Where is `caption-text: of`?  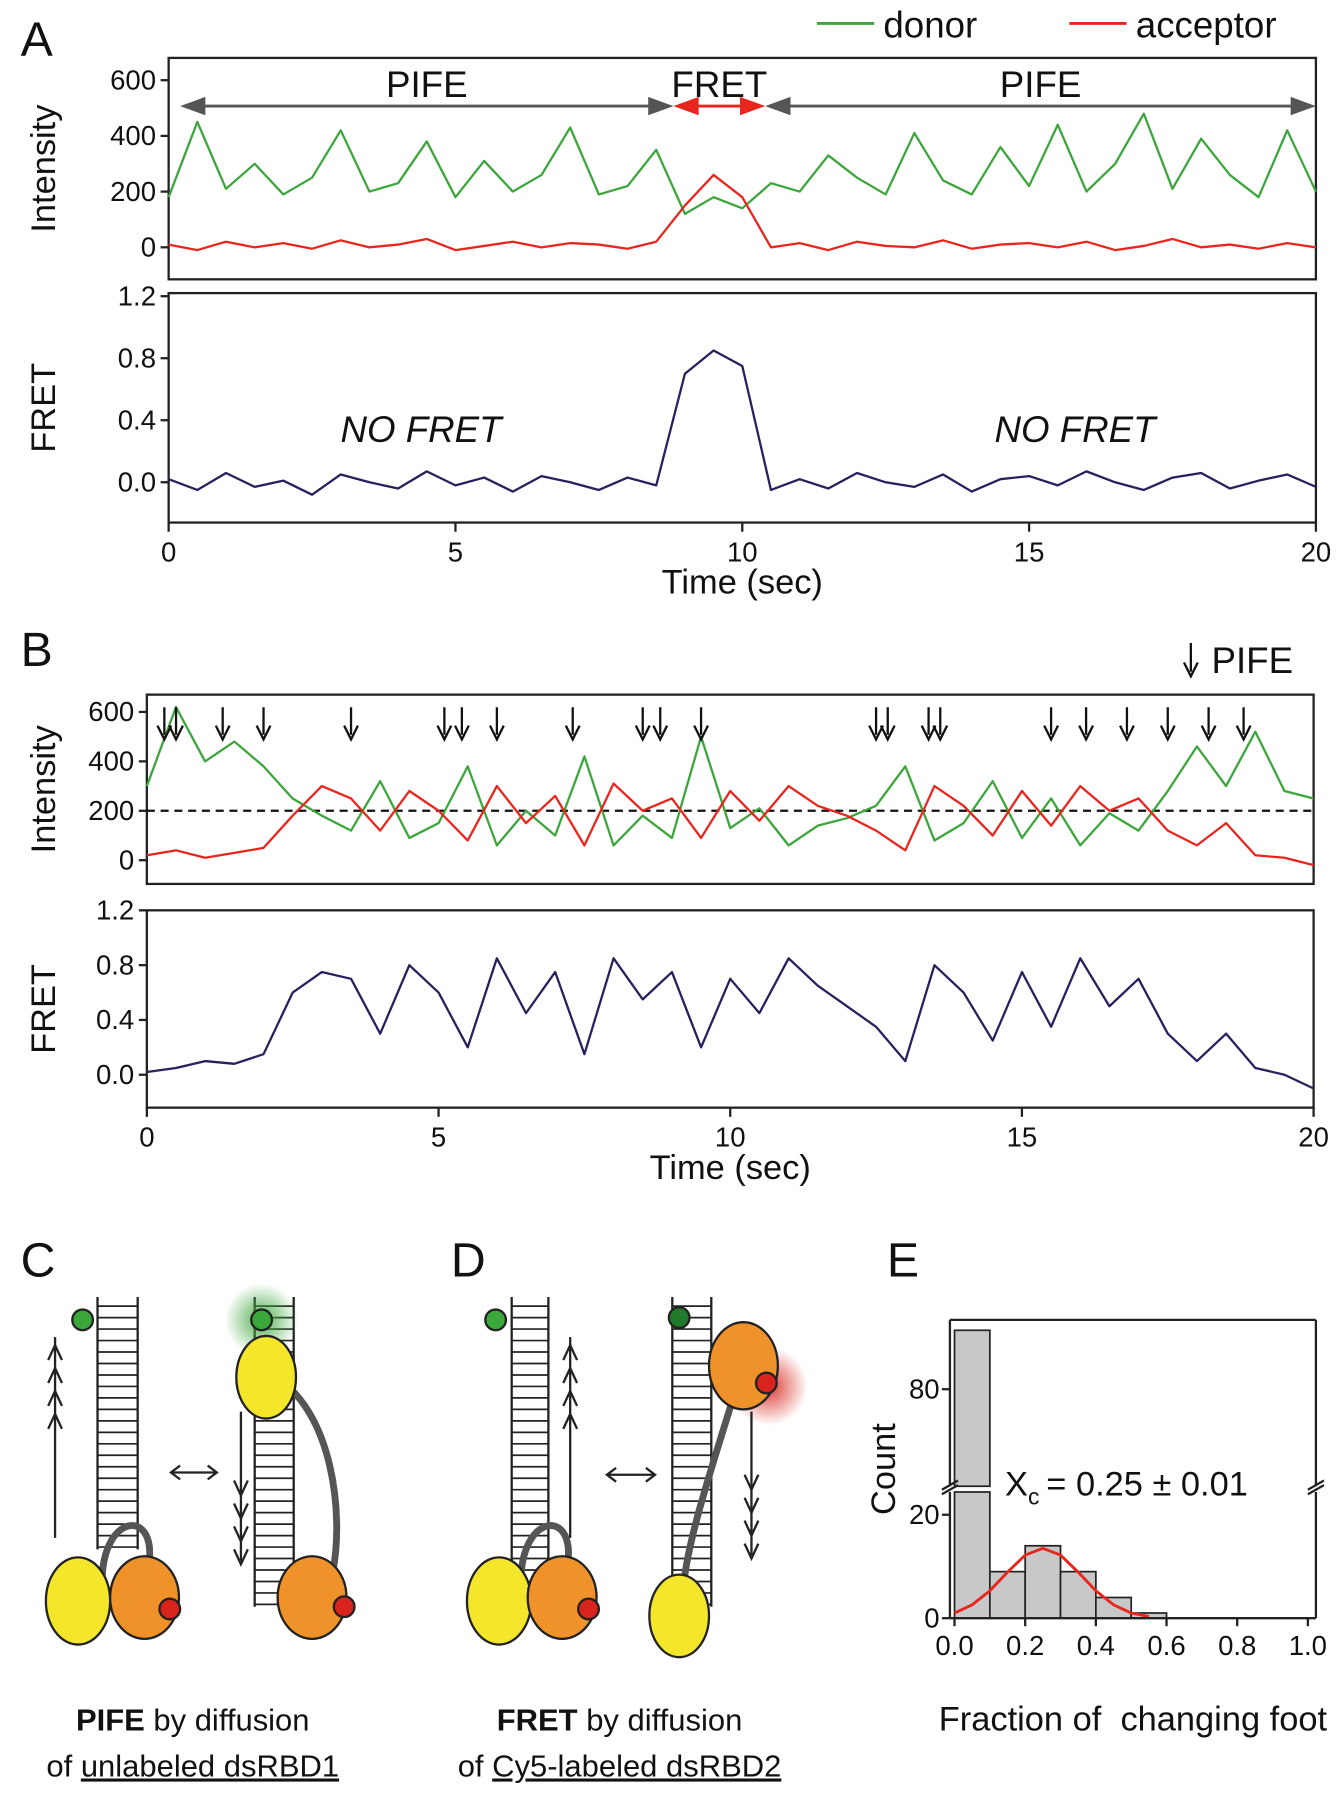 caption-text: of is located at coordinates (475, 1766).